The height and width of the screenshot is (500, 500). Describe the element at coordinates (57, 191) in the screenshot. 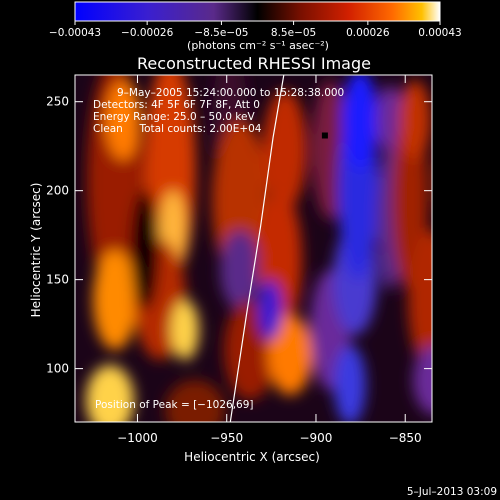

I see `y-tick-label: 200` at that location.